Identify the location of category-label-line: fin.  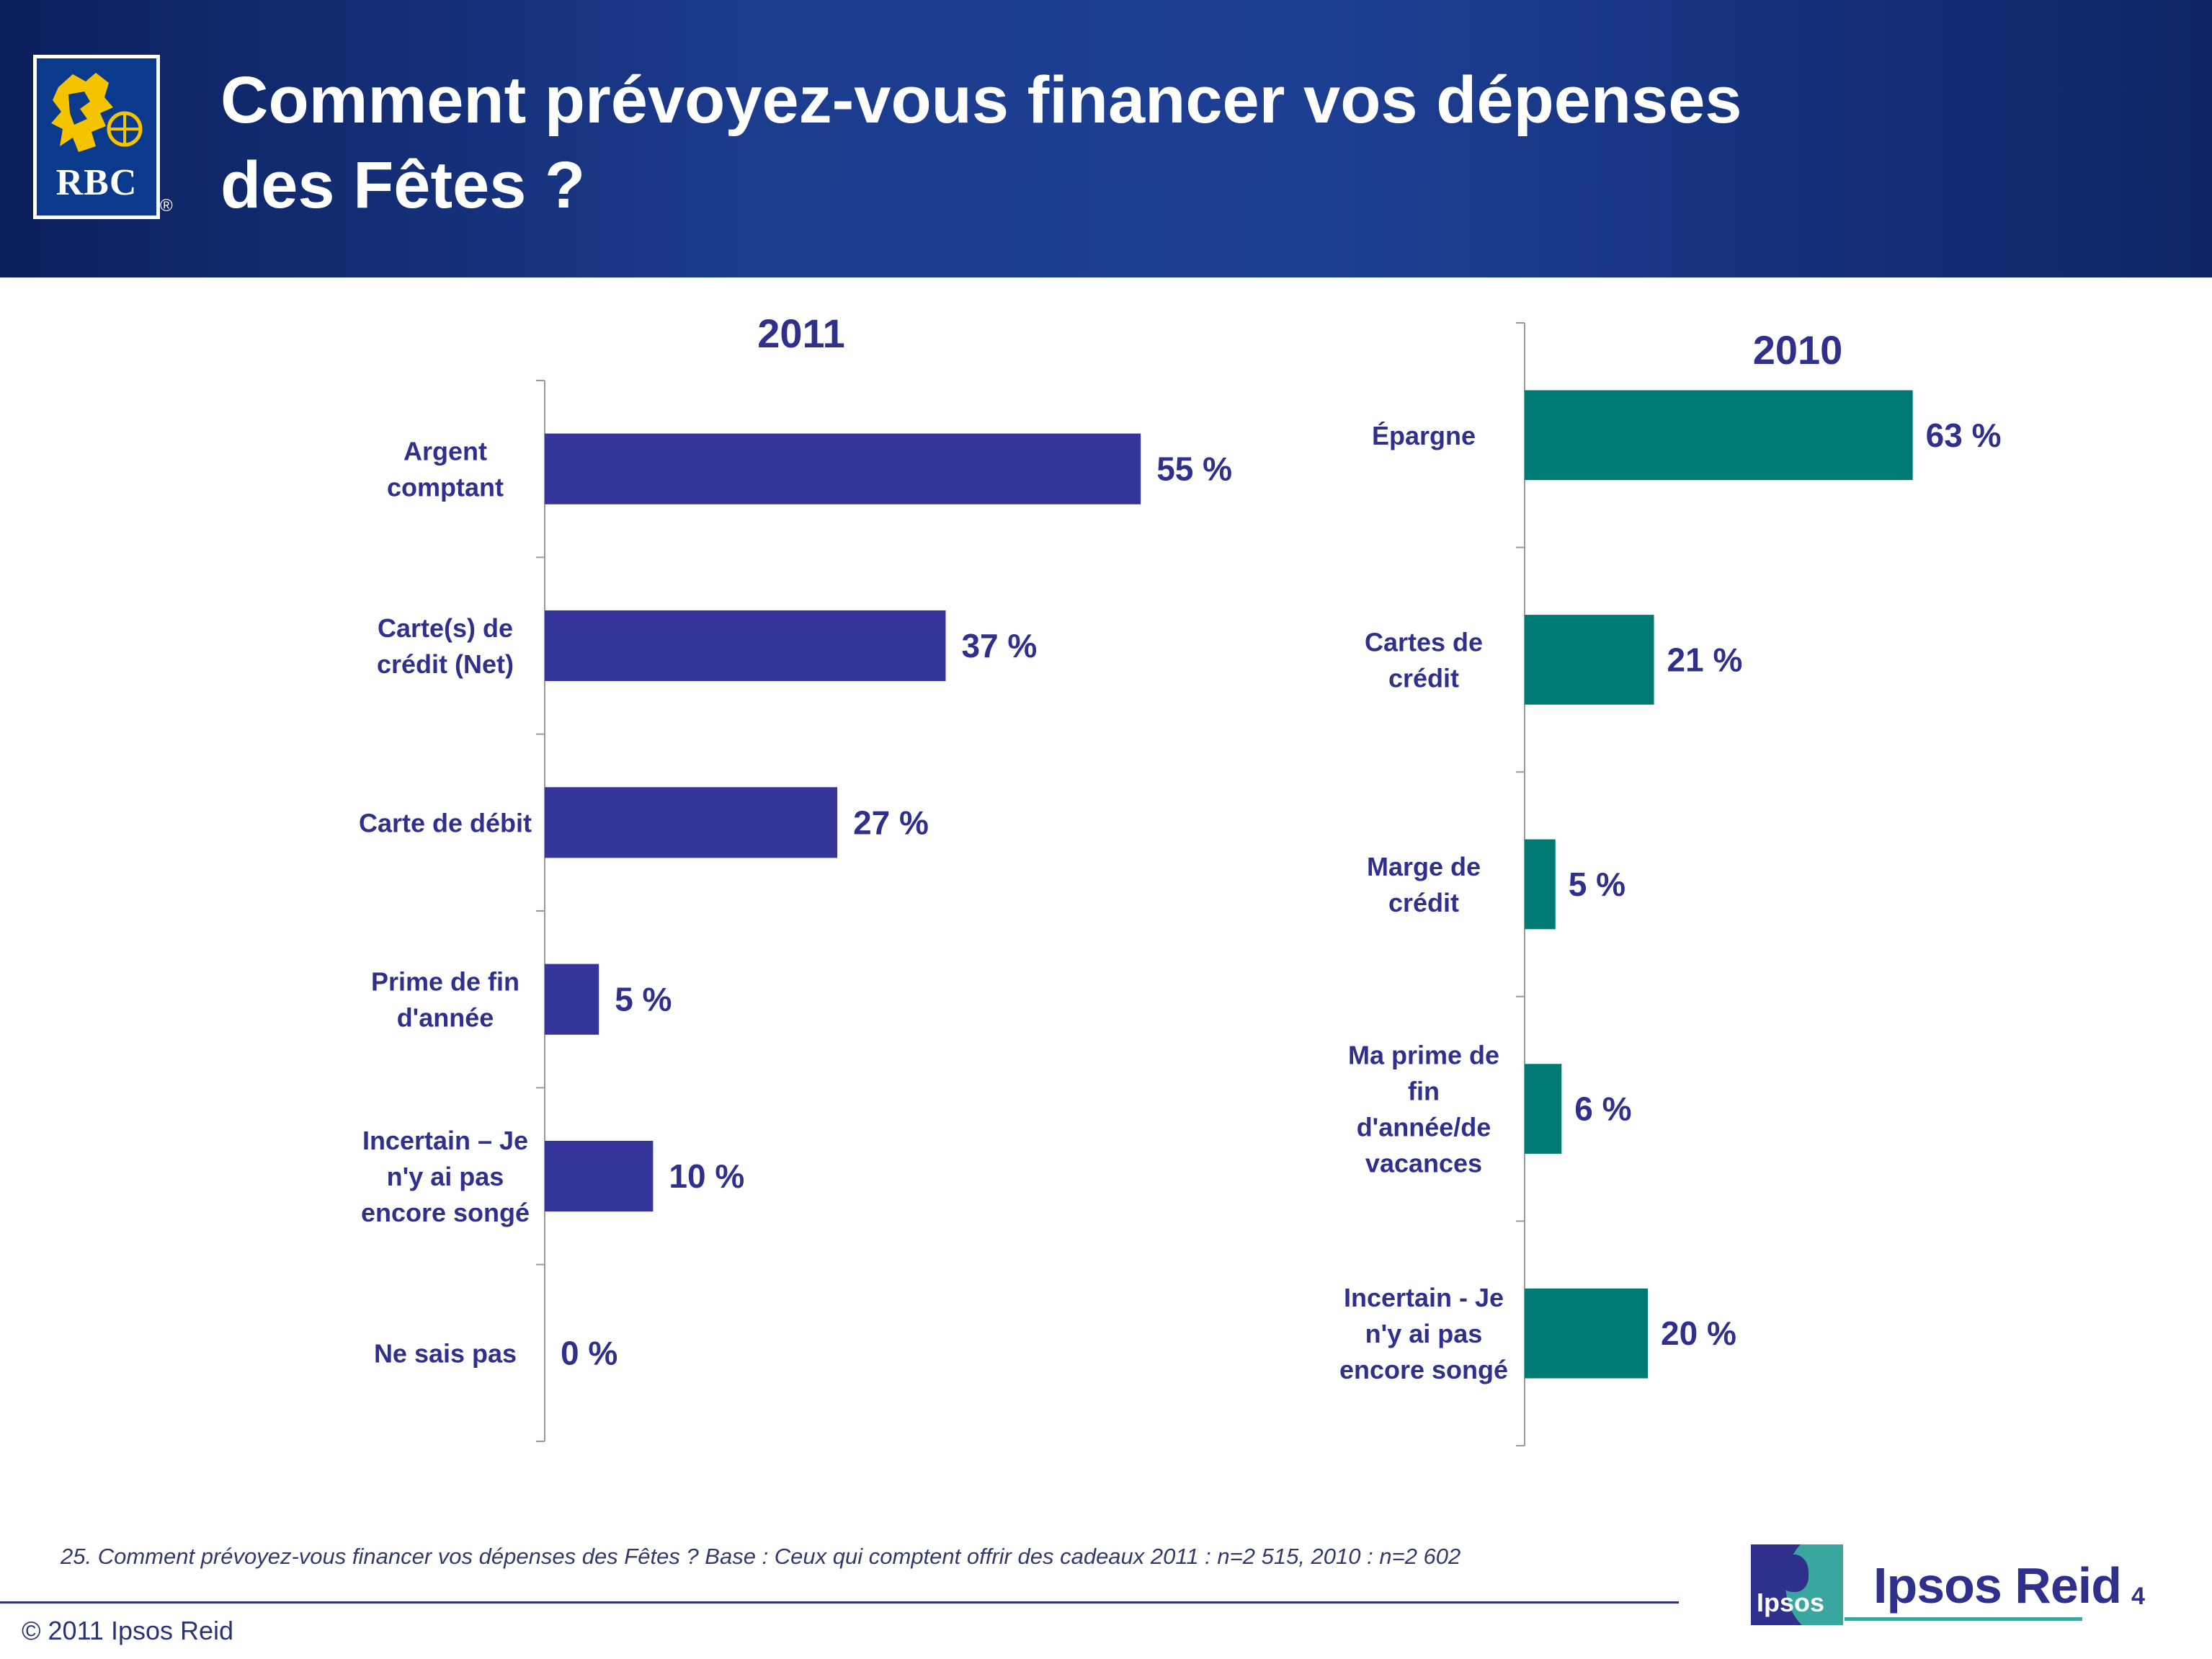
(1424, 1091).